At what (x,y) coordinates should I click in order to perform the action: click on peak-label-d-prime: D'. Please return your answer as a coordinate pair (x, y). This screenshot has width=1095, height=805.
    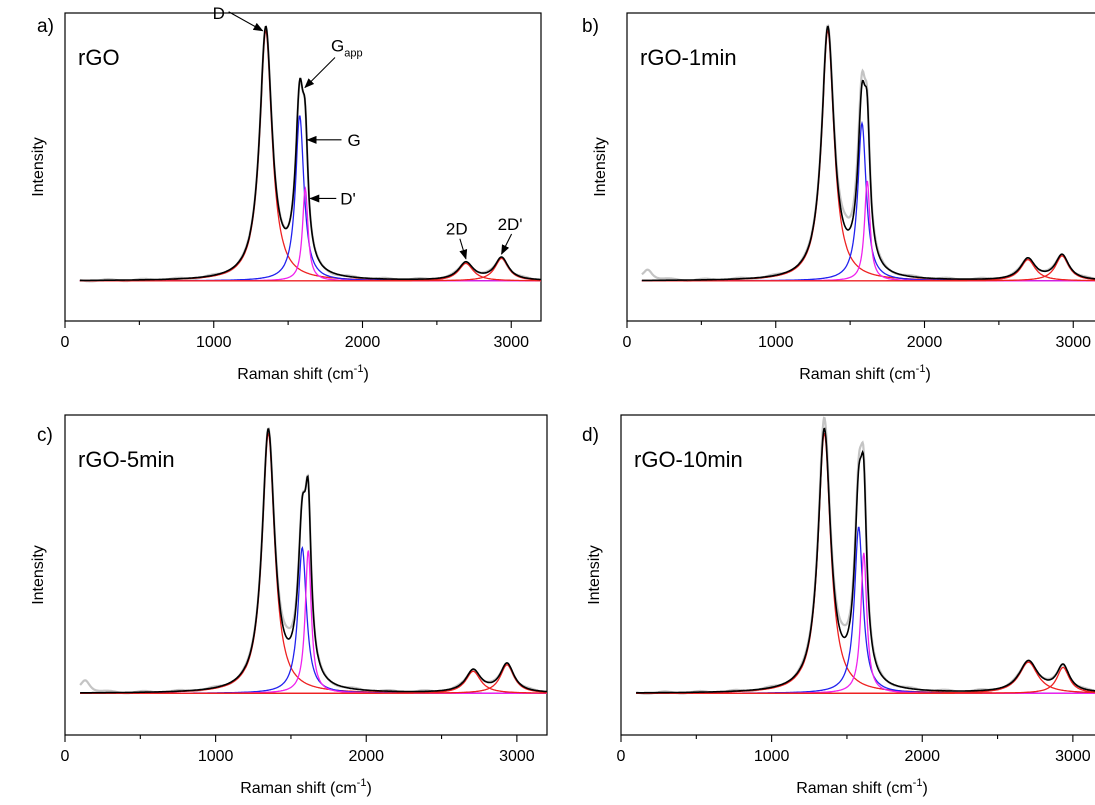
    Looking at the image, I should click on (348, 198).